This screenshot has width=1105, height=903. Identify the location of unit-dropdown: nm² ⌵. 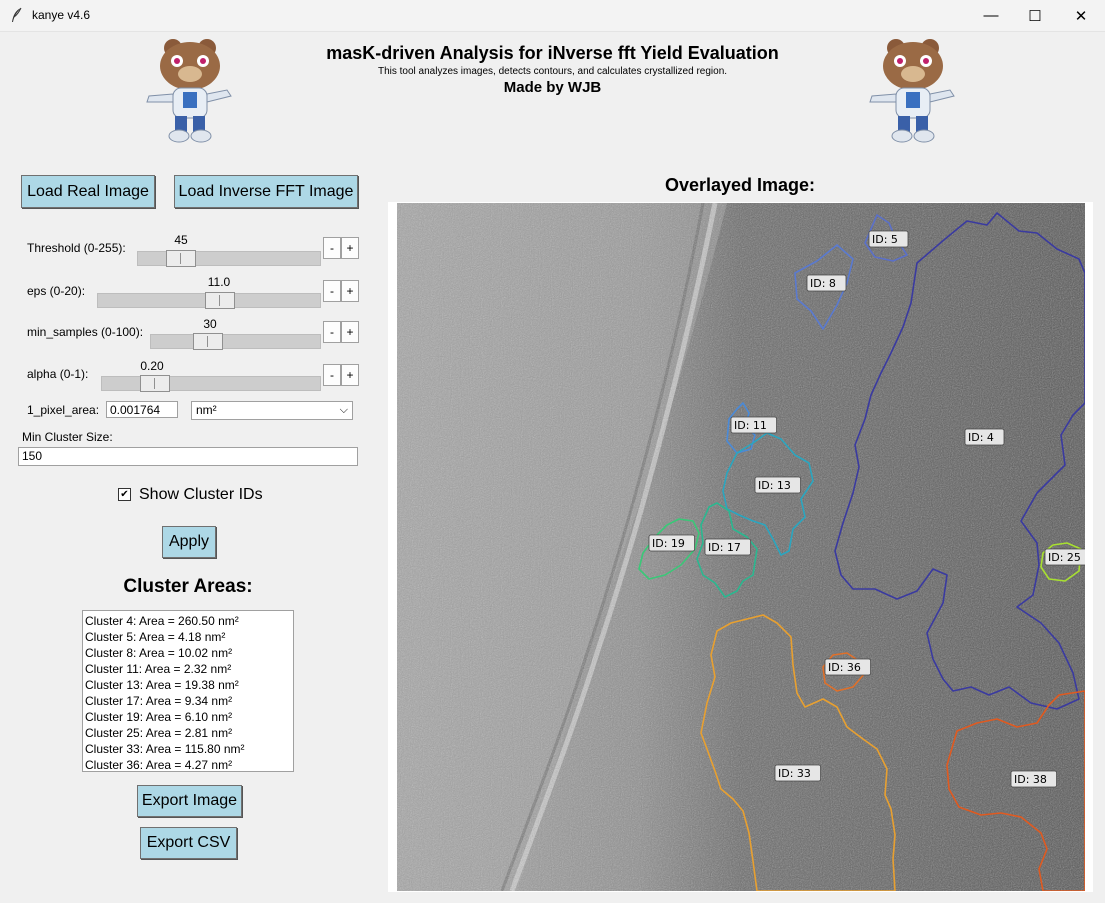
(272, 410).